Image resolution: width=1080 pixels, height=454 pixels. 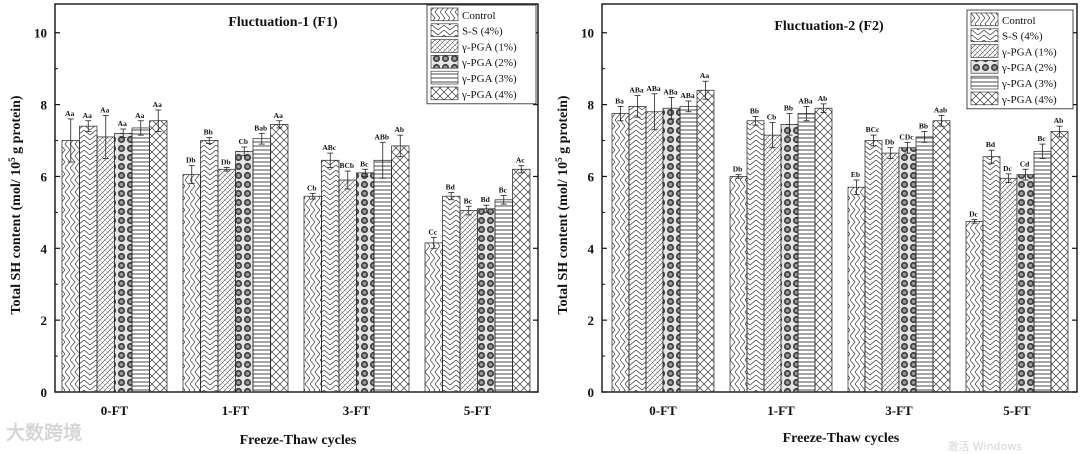 I want to click on significance-label: ABc, so click(x=329, y=147).